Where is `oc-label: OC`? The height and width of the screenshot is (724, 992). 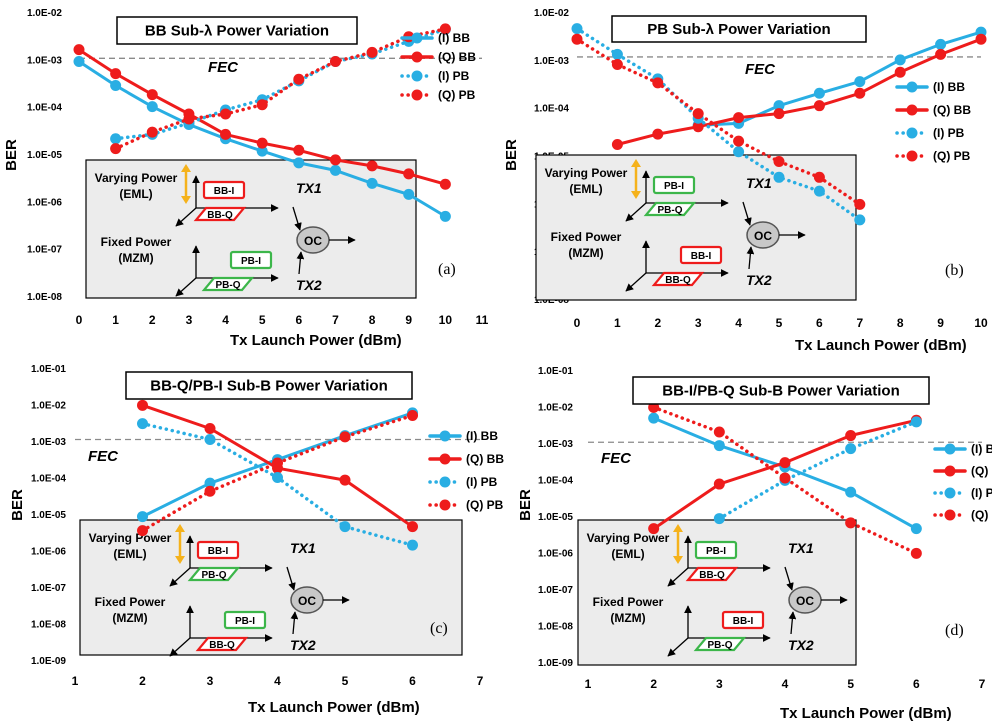
oc-label: OC is located at coordinates (307, 601).